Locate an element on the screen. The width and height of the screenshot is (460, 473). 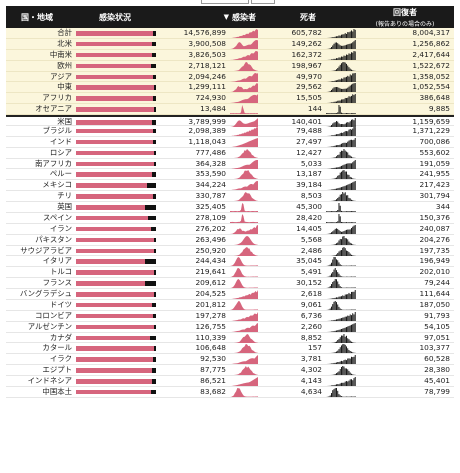
country-row: 中国本土 83,682 4,634 78,799 is located at coordinates (230, 392).